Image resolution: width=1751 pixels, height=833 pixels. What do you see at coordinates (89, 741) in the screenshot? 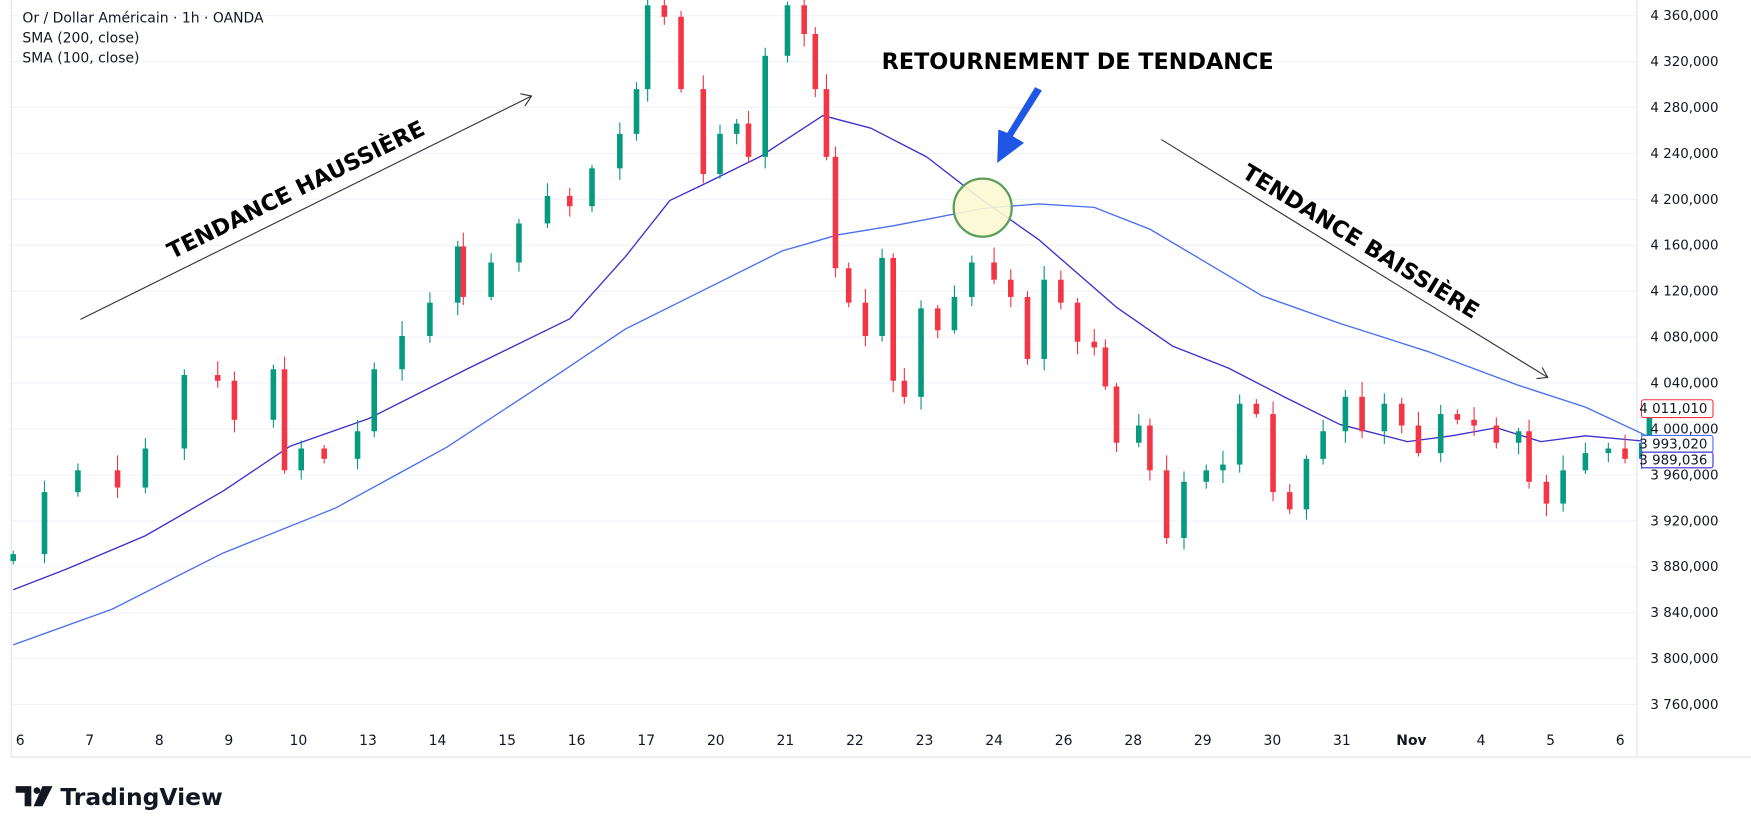
I see `x-tick-label: 7` at bounding box center [89, 741].